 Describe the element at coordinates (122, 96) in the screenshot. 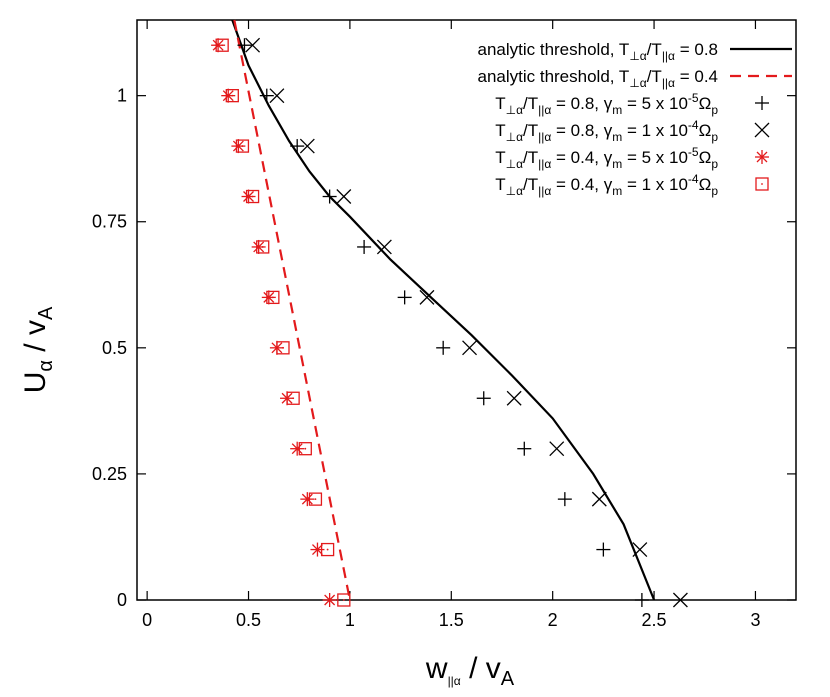

I see `y-tick-label: 1` at that location.